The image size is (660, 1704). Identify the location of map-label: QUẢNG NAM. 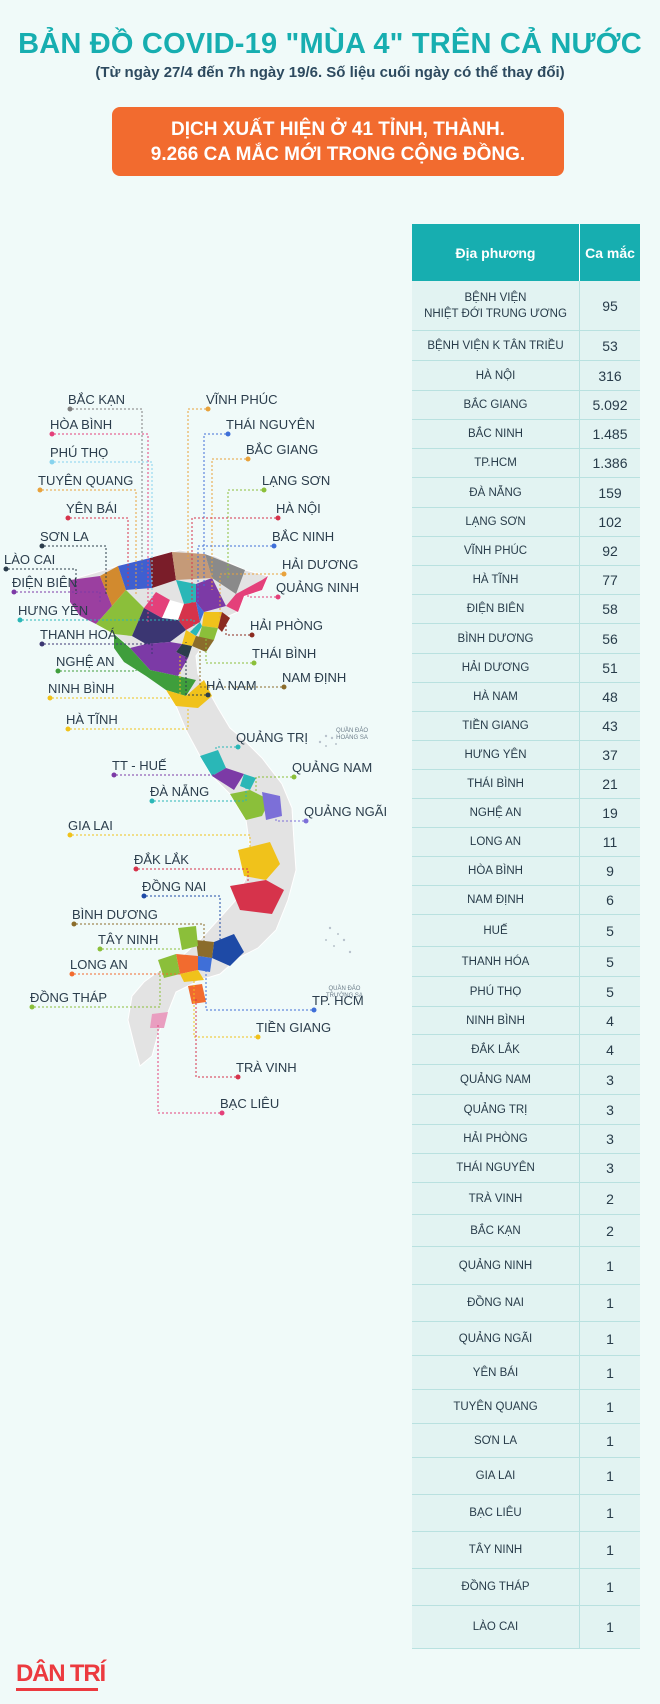
(332, 767).